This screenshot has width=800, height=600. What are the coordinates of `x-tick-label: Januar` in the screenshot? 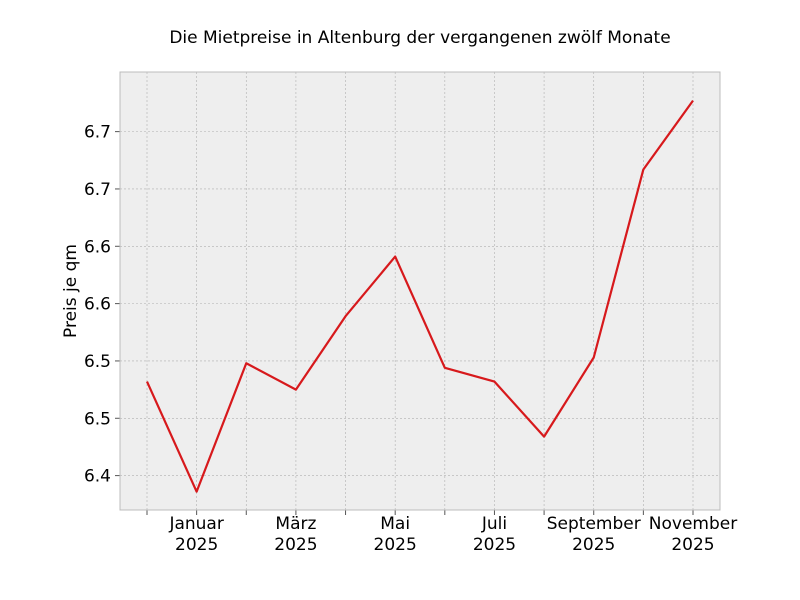 It's located at (195, 524).